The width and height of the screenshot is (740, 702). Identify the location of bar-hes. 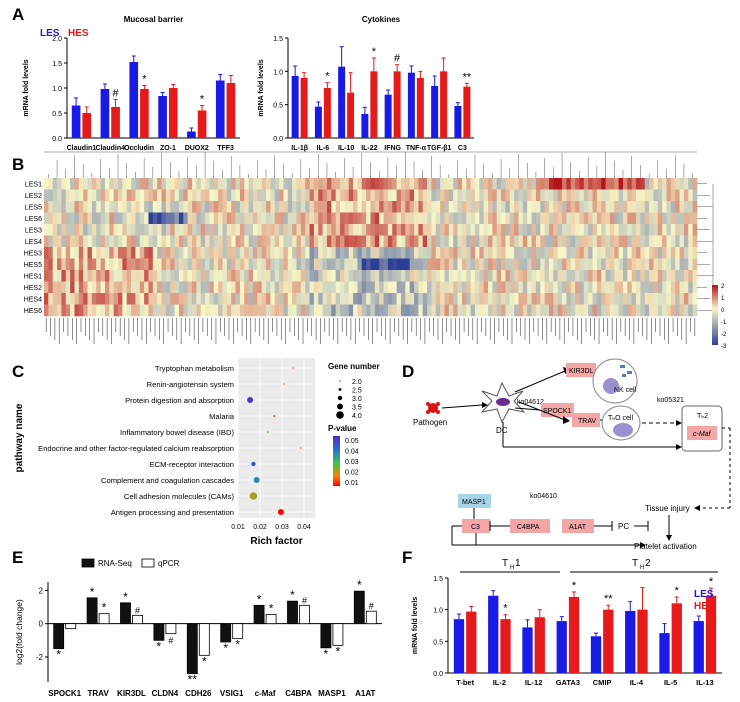
(351, 115).